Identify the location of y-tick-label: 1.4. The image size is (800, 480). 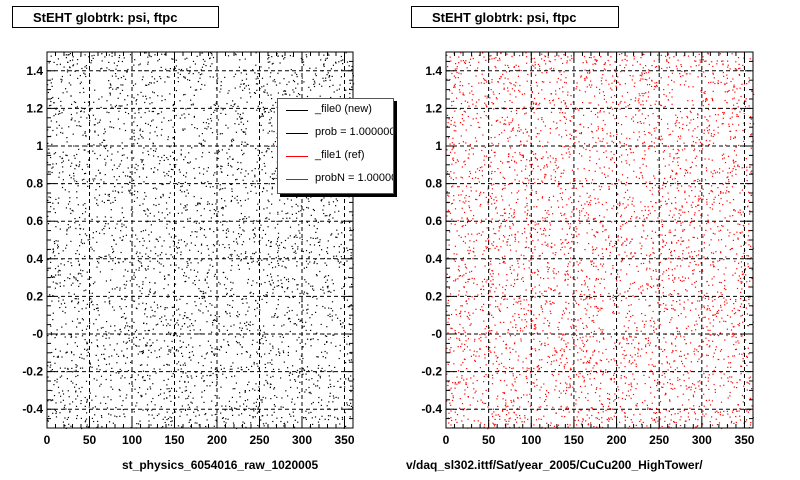
(34, 71).